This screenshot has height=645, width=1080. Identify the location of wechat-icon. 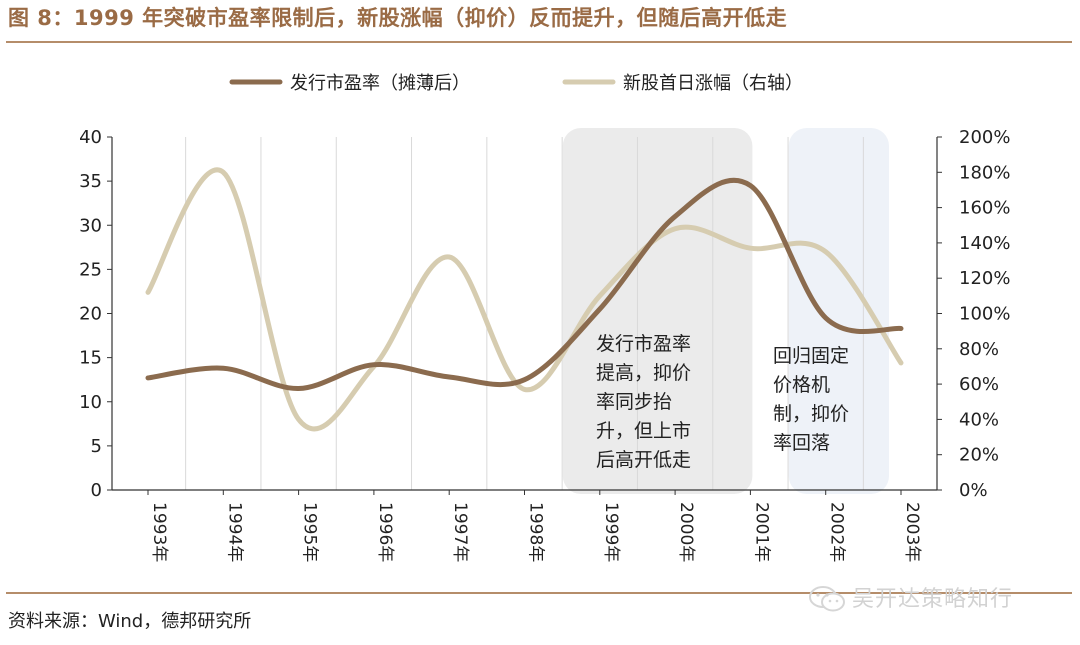
(827, 599).